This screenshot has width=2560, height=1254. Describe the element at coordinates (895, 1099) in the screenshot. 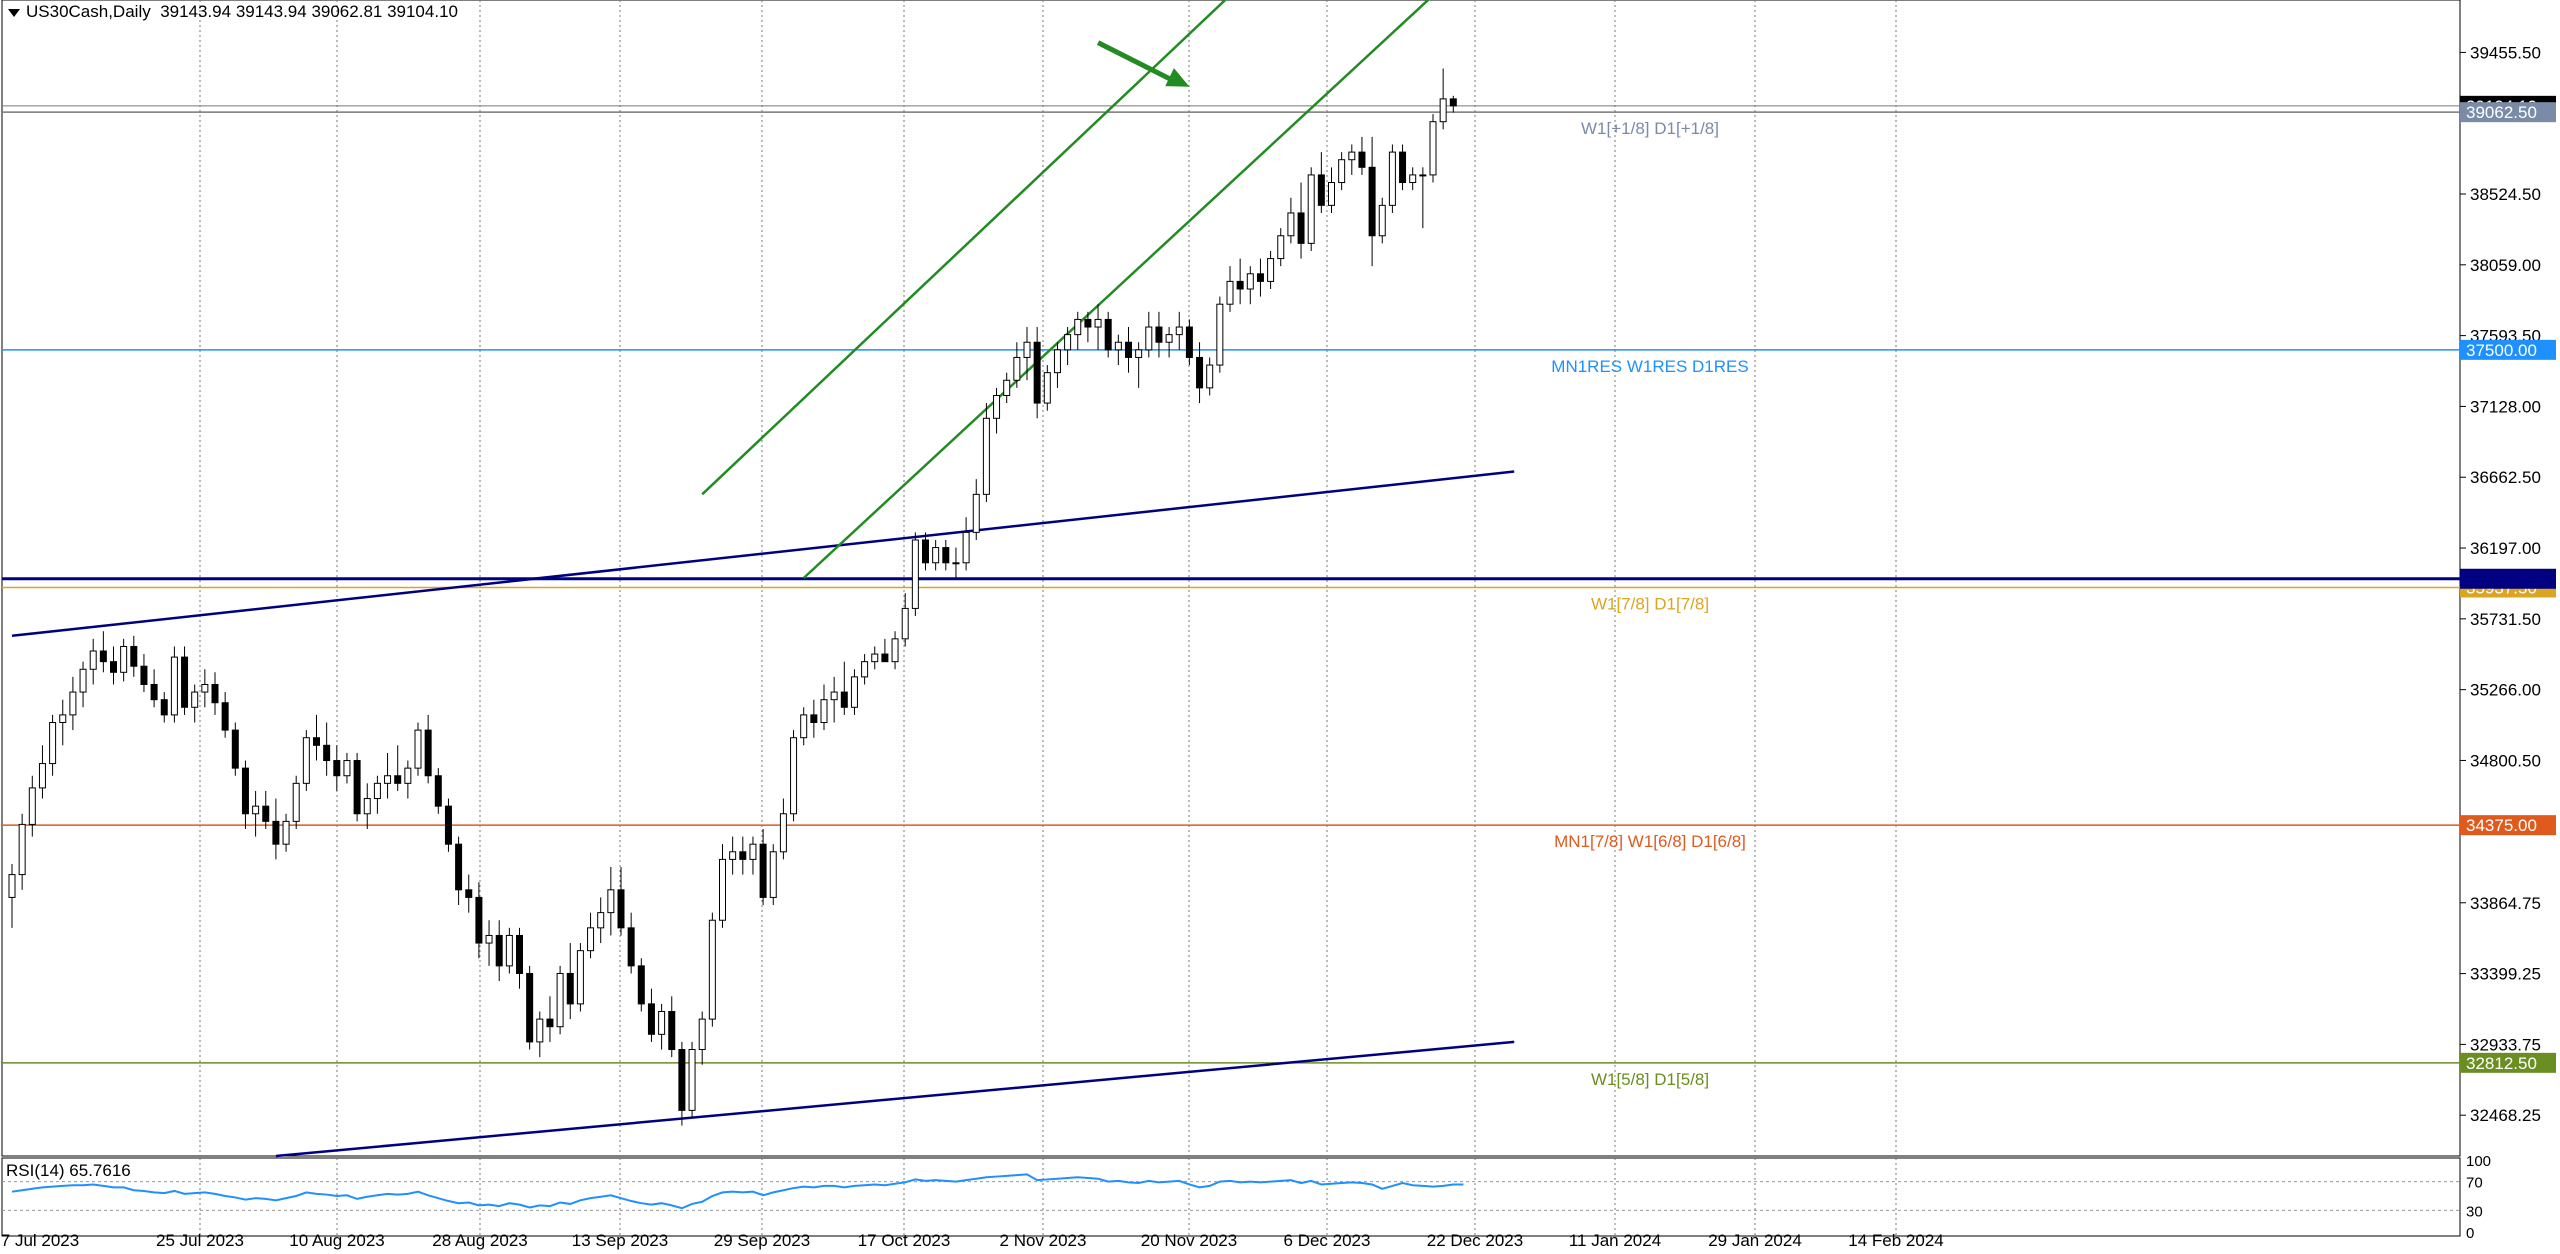

I see `lower-trend-line` at that location.